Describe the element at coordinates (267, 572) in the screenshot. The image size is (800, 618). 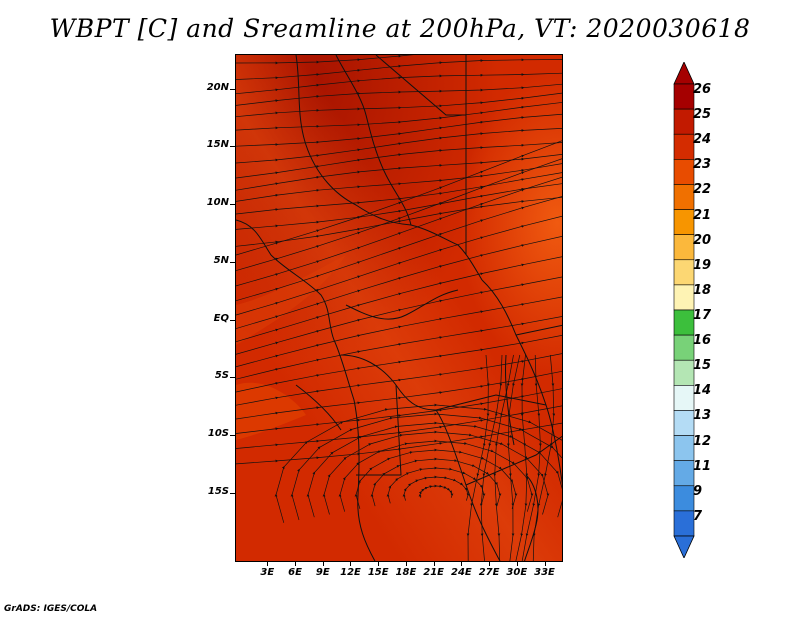
I see `lon-tick-label: 3E` at that location.